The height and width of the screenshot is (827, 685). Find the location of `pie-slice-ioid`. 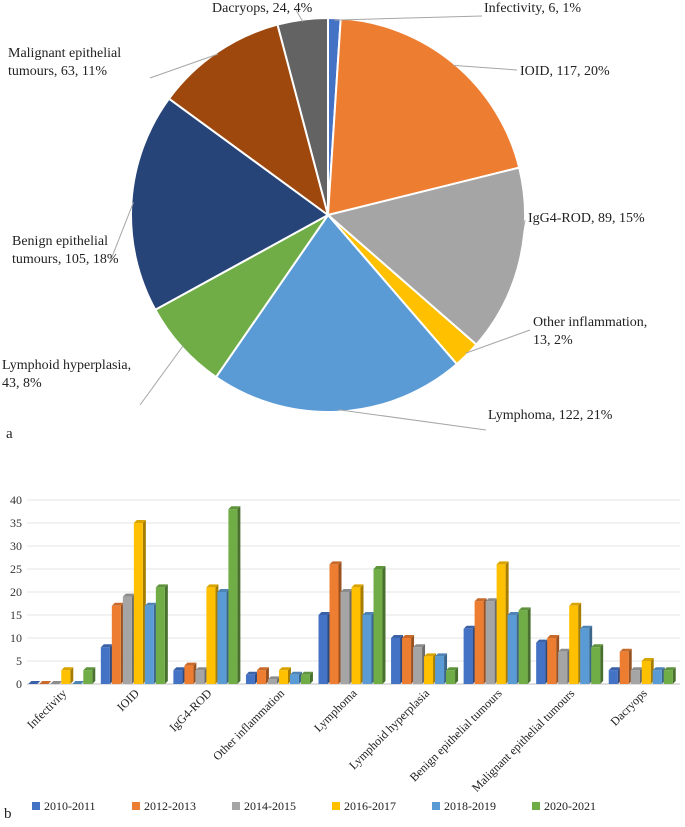

pie-slice-ioid is located at coordinates (423, 117).